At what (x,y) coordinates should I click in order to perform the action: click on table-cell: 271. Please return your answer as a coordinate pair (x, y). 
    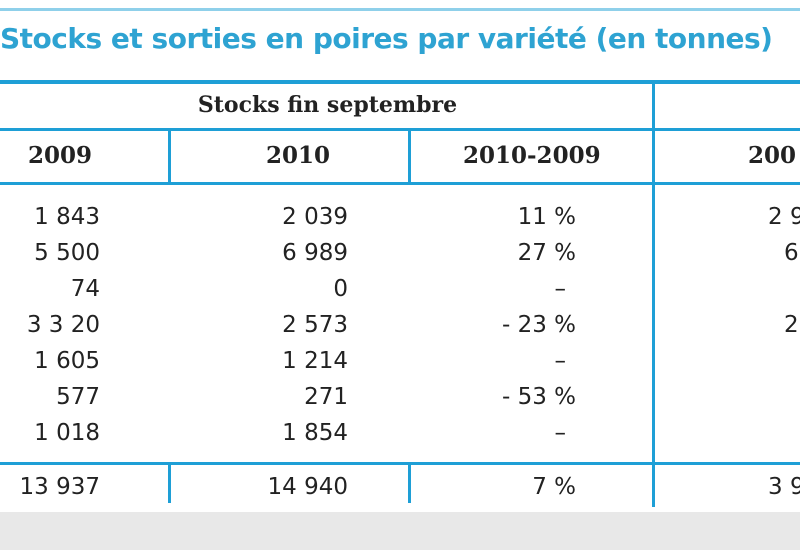
    Looking at the image, I should click on (326, 397).